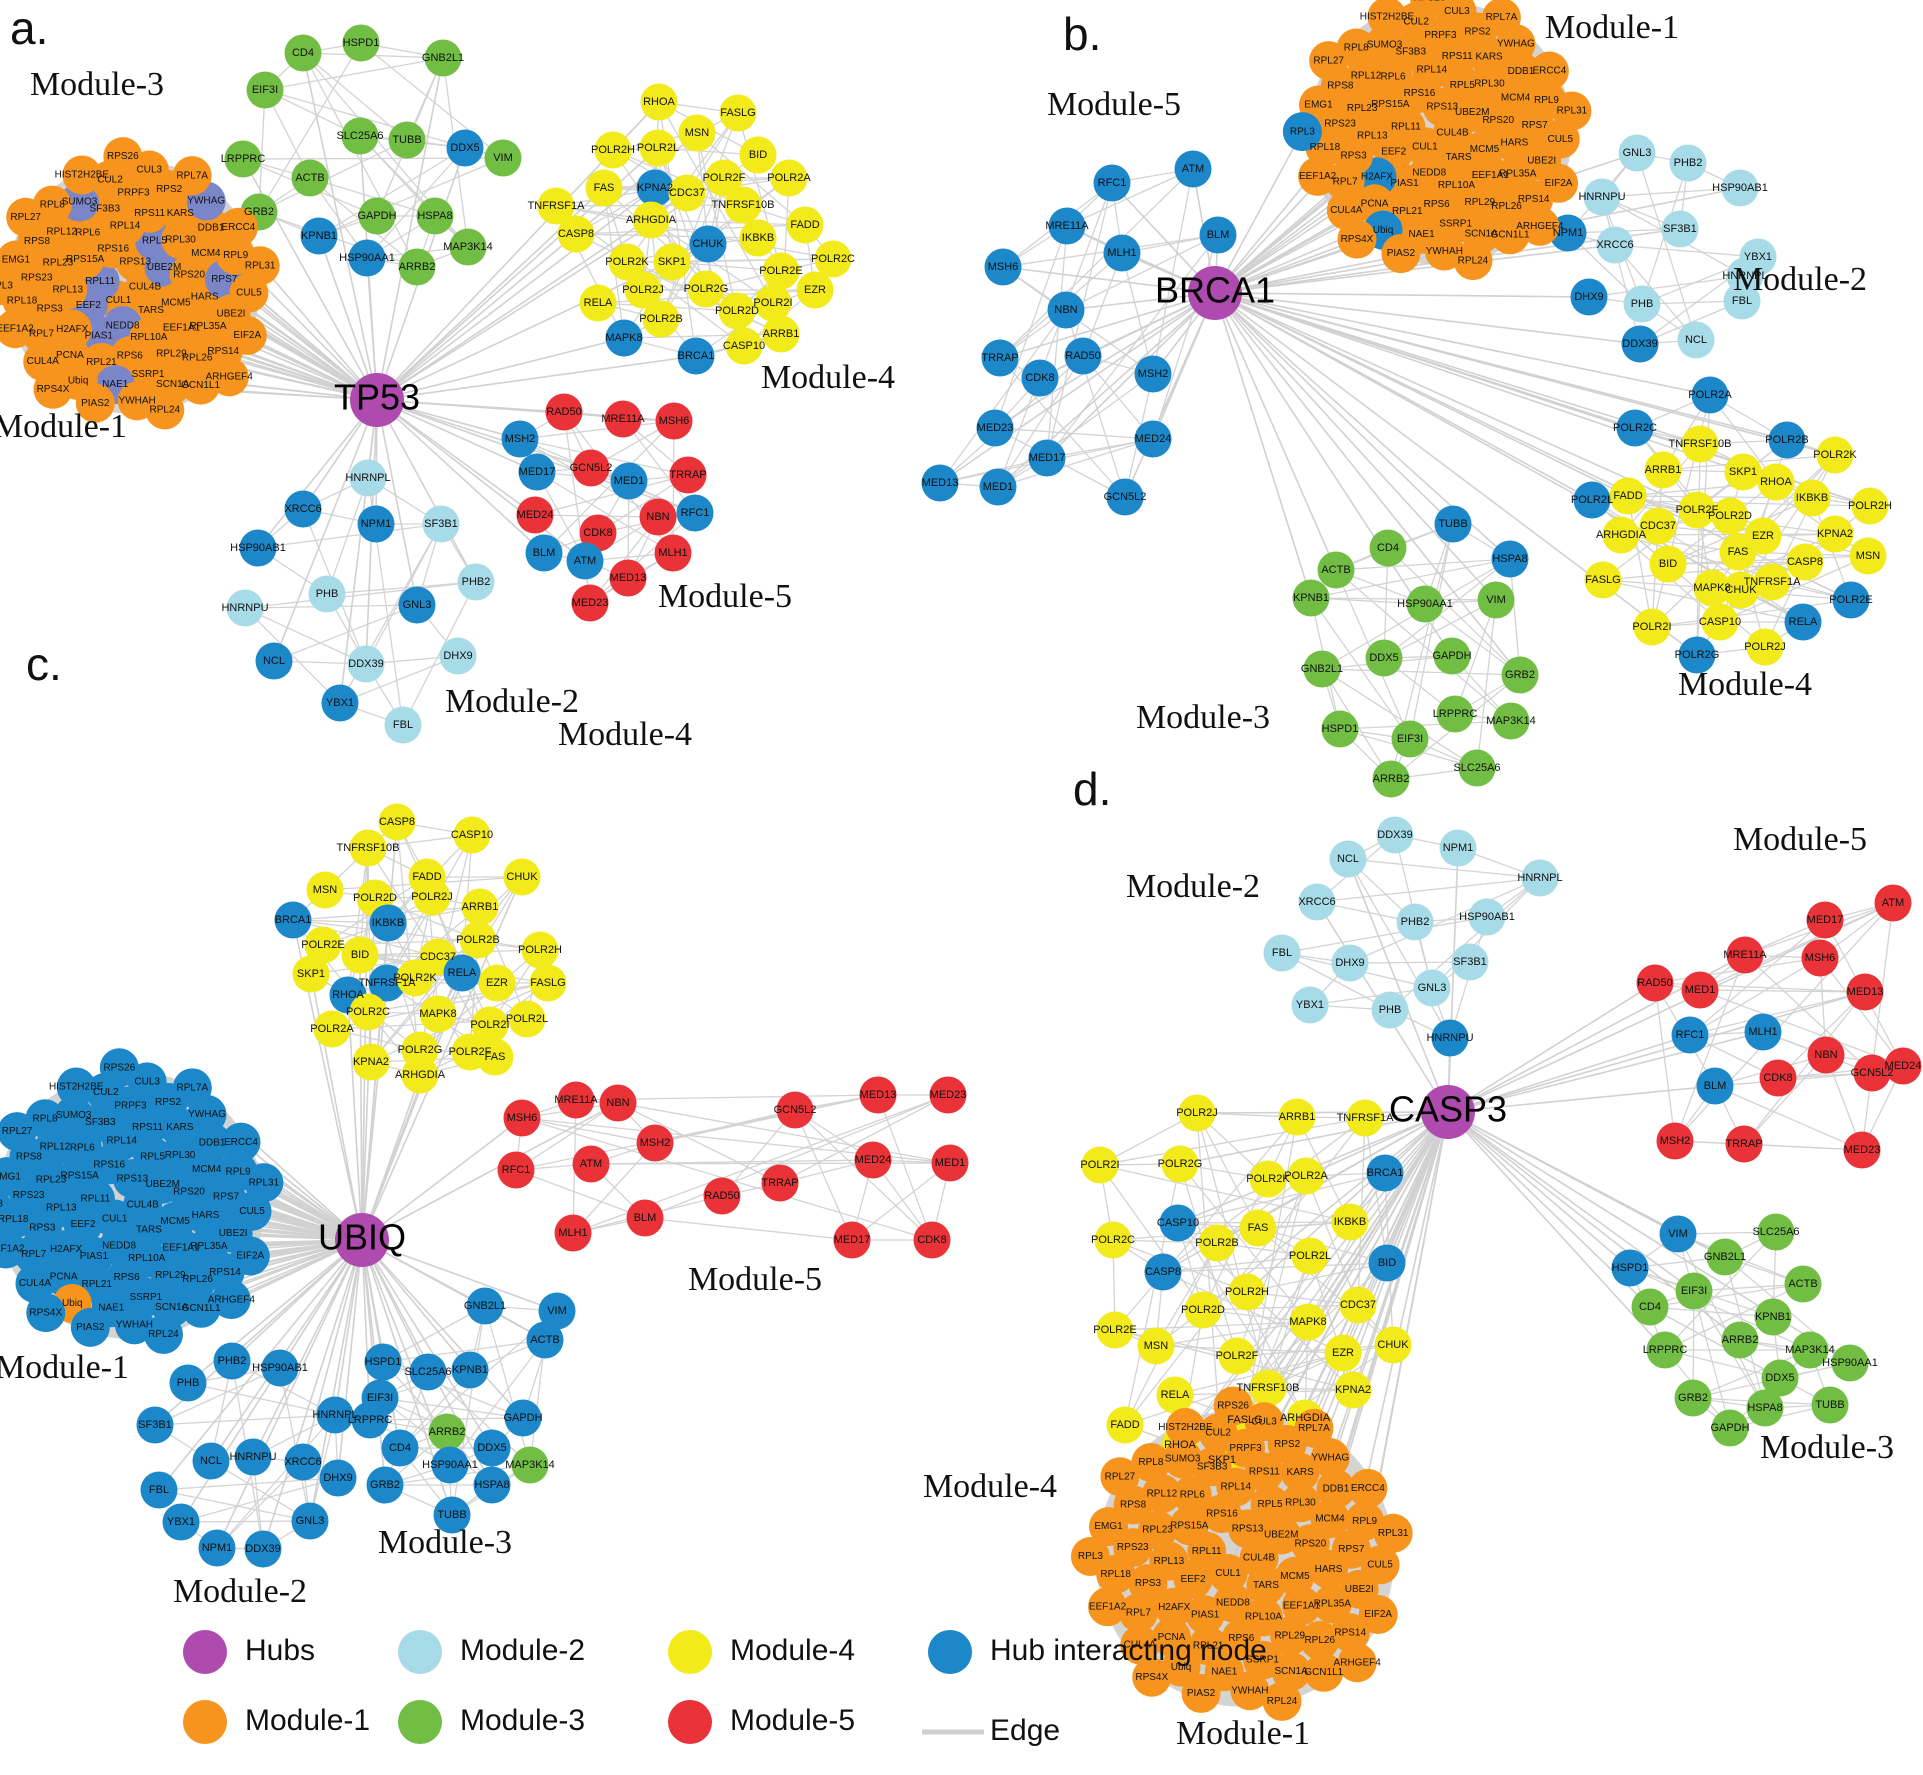 The height and width of the screenshot is (1775, 1923). I want to click on node-label: KPNA2, so click(1835, 534).